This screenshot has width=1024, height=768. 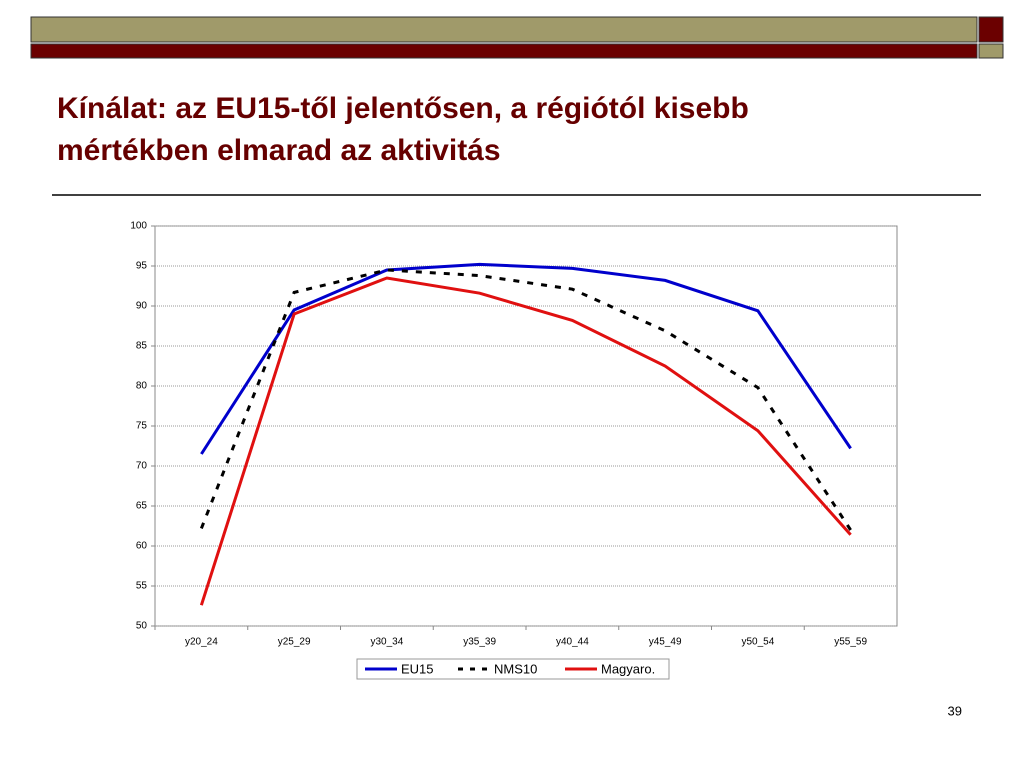 I want to click on y-tick-label: 95, so click(x=142, y=266).